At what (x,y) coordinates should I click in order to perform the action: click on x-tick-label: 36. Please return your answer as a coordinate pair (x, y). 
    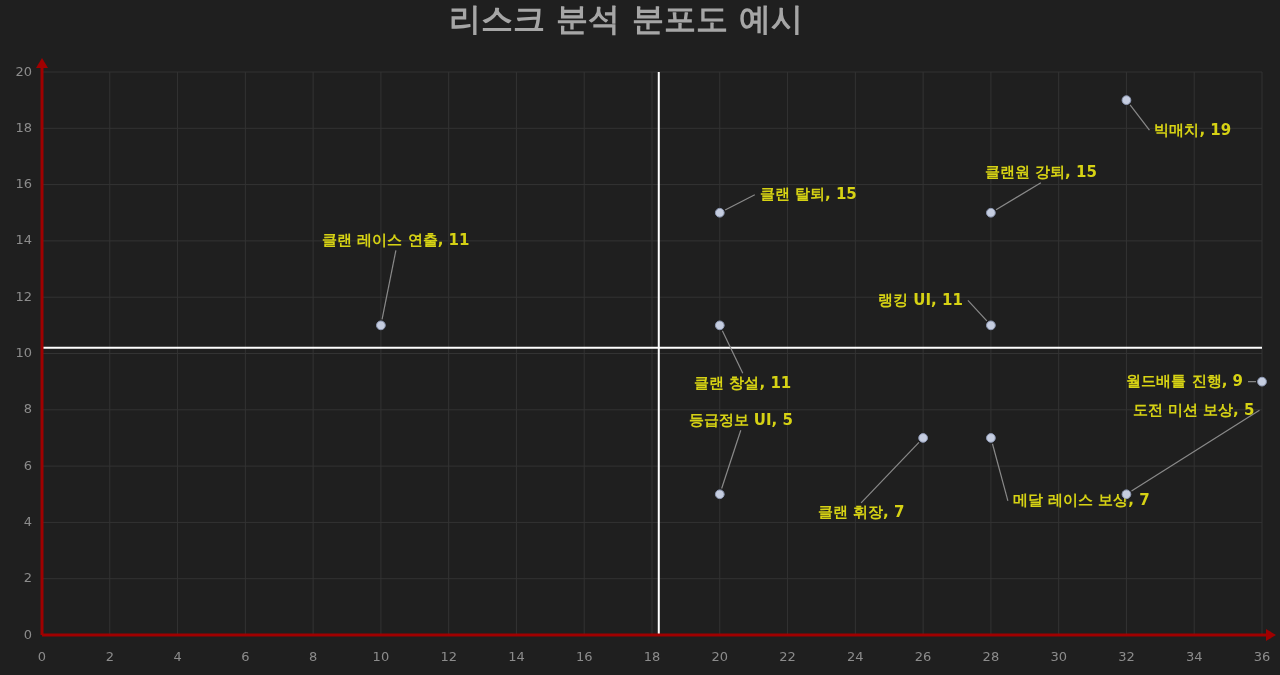
    Looking at the image, I should click on (1262, 656).